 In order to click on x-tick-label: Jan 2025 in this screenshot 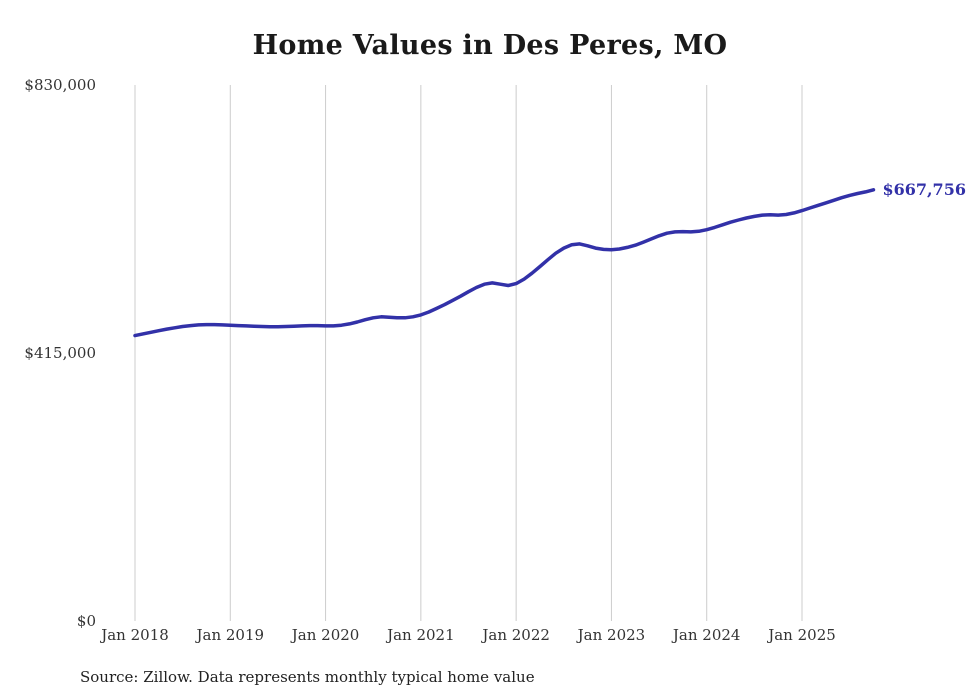, I will do `click(802, 635)`.